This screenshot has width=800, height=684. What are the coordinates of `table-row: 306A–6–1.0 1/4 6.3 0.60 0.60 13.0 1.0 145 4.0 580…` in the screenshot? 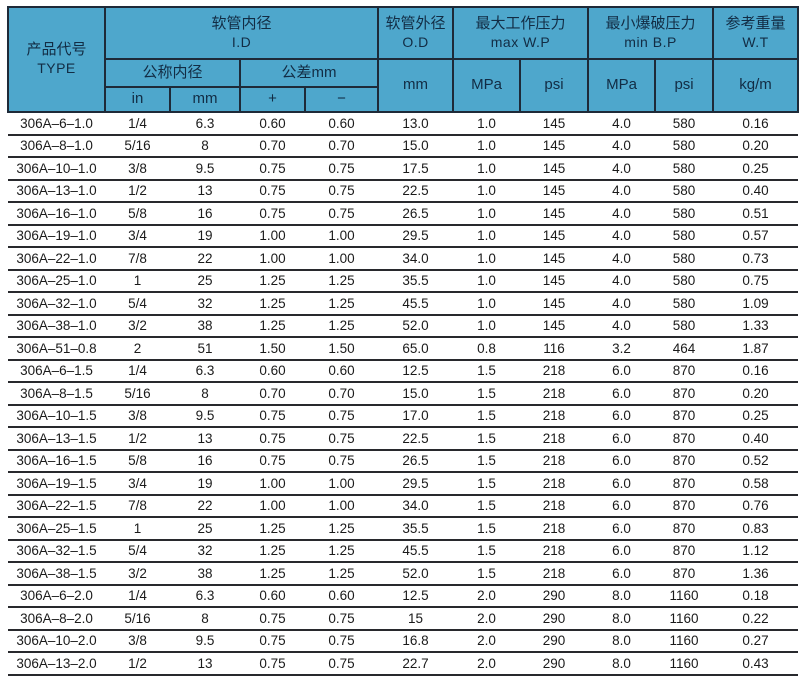 It's located at (403, 124).